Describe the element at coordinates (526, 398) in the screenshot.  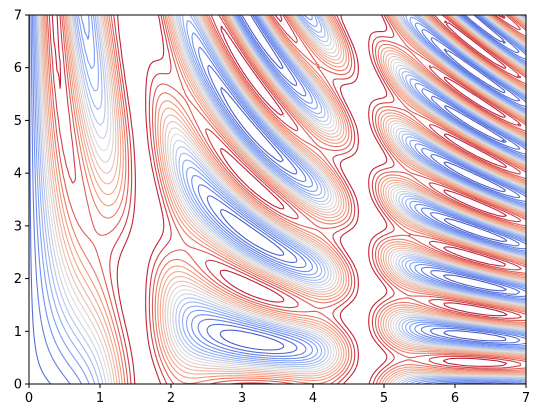
I see `x-tick-label: 7` at that location.